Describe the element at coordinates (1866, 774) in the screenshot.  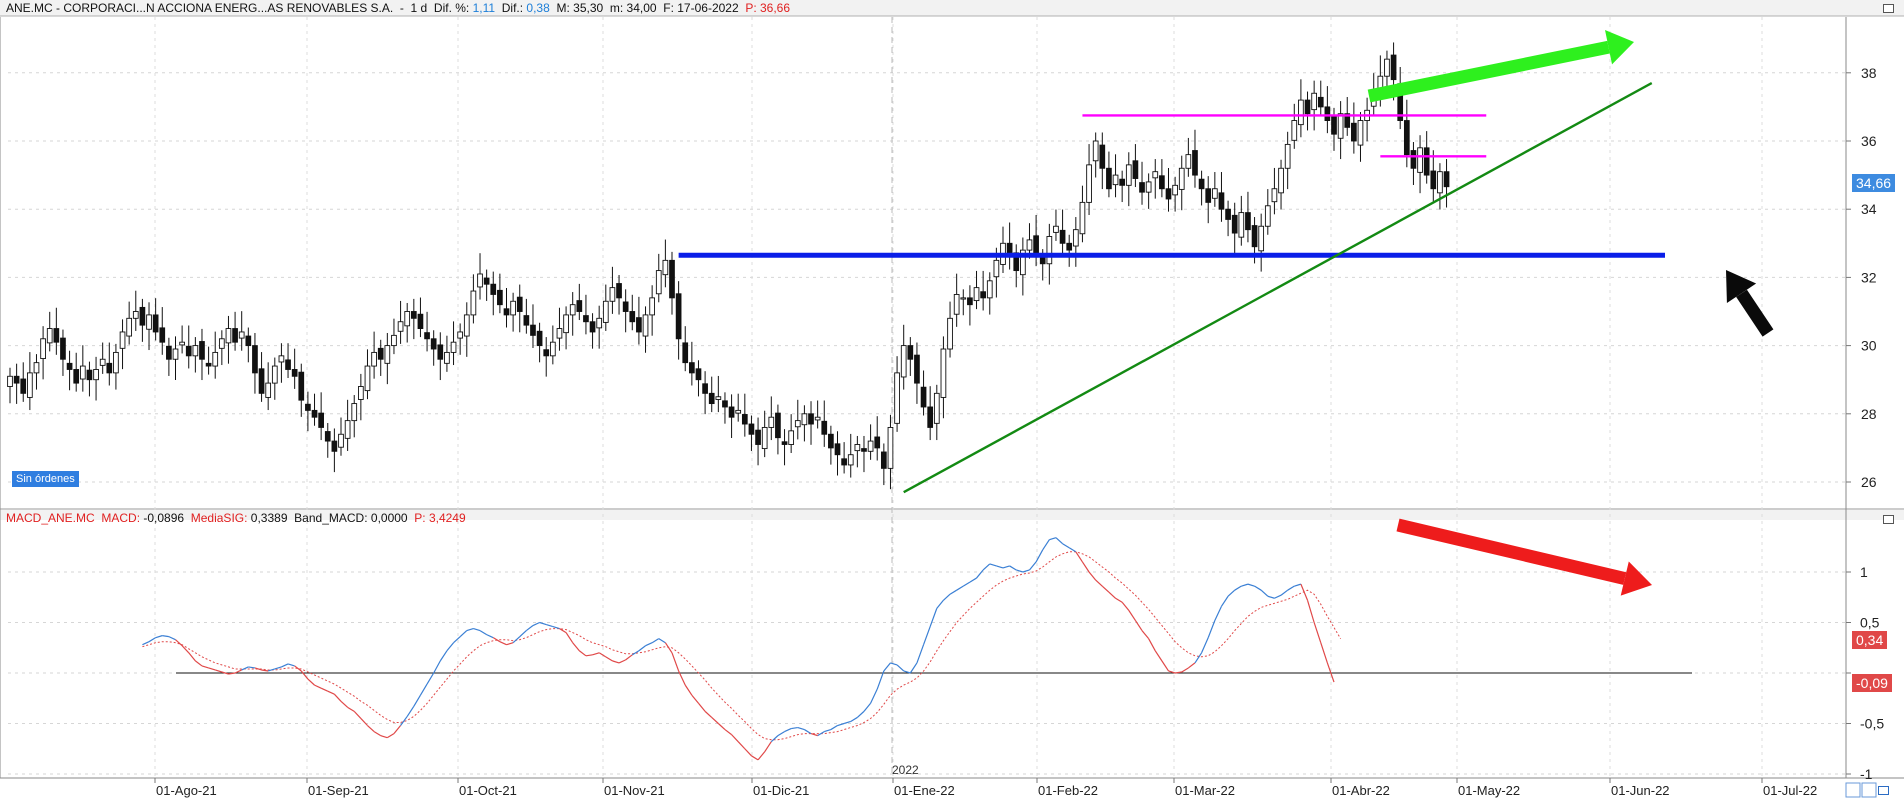
I see `macd-tick-label: -1` at that location.